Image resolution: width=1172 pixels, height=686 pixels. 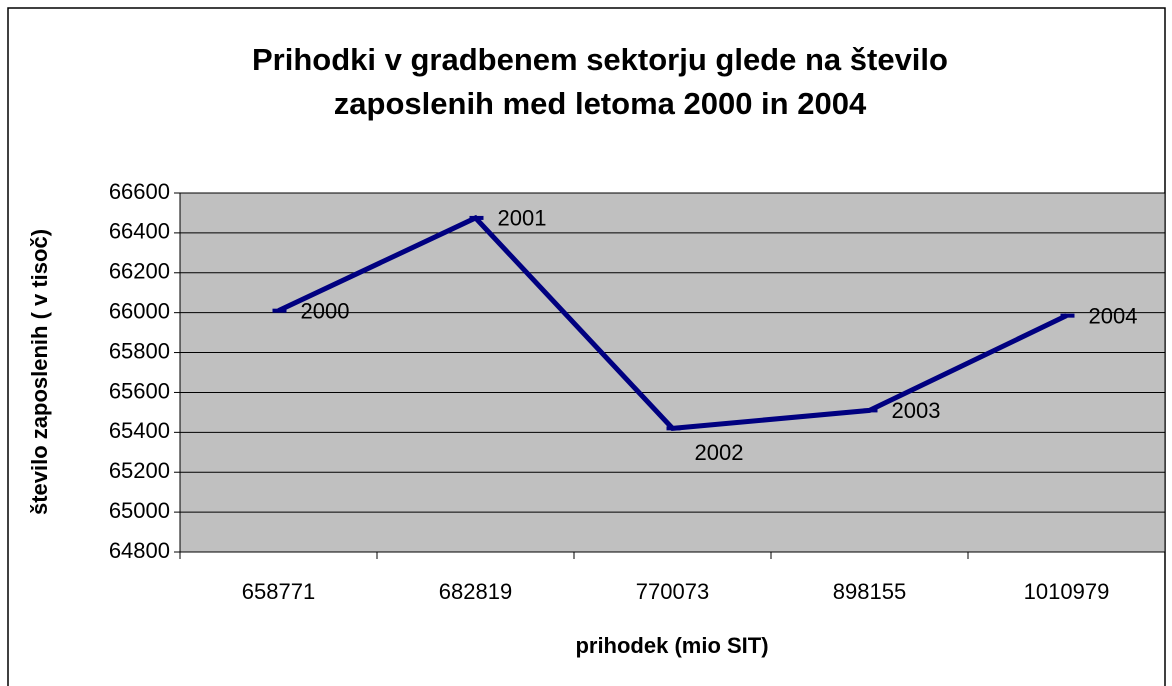 I want to click on point-label: 2000, so click(x=325, y=310).